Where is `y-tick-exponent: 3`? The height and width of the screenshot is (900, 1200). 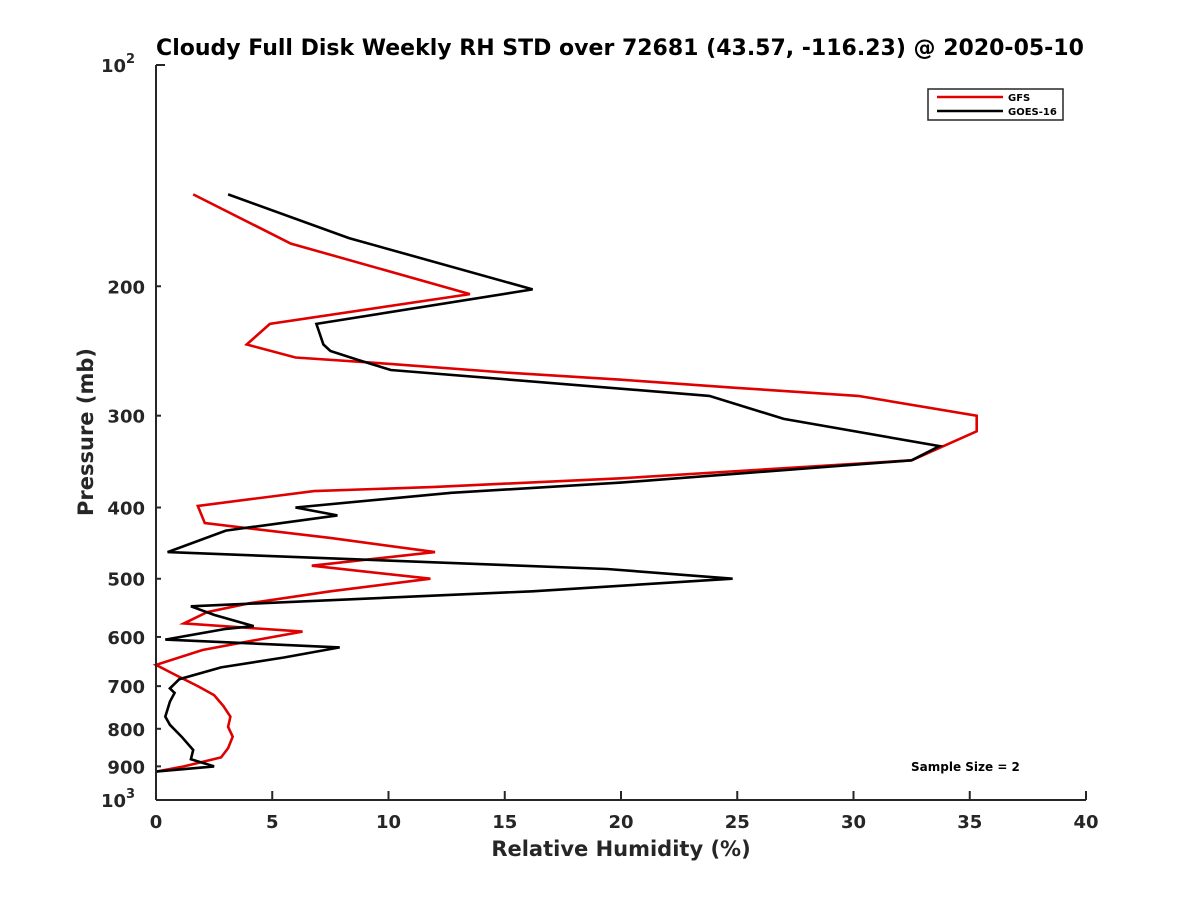 y-tick-exponent: 3 is located at coordinates (130, 794).